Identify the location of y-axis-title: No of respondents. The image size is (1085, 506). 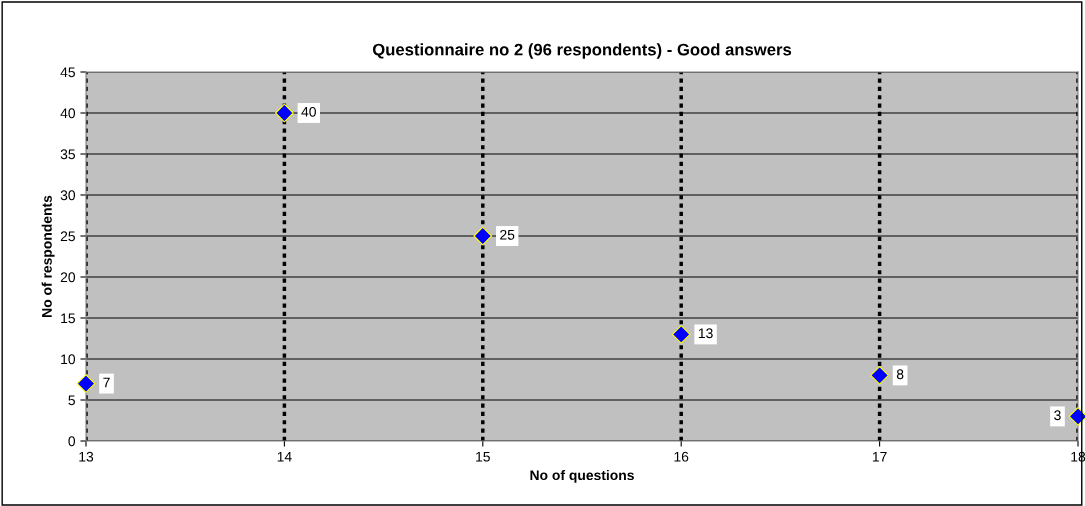
(48, 256).